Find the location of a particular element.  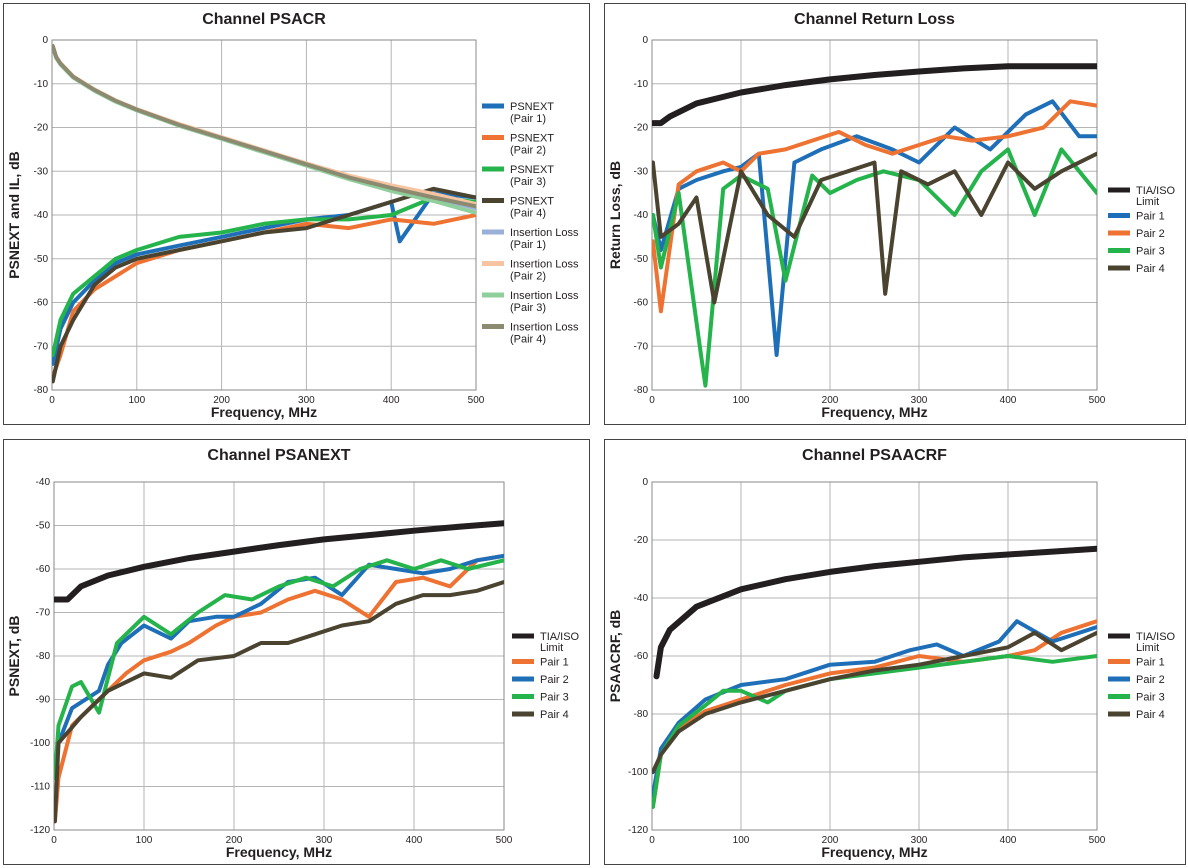

chart-title: Channel PSACR is located at coordinates (264, 19).